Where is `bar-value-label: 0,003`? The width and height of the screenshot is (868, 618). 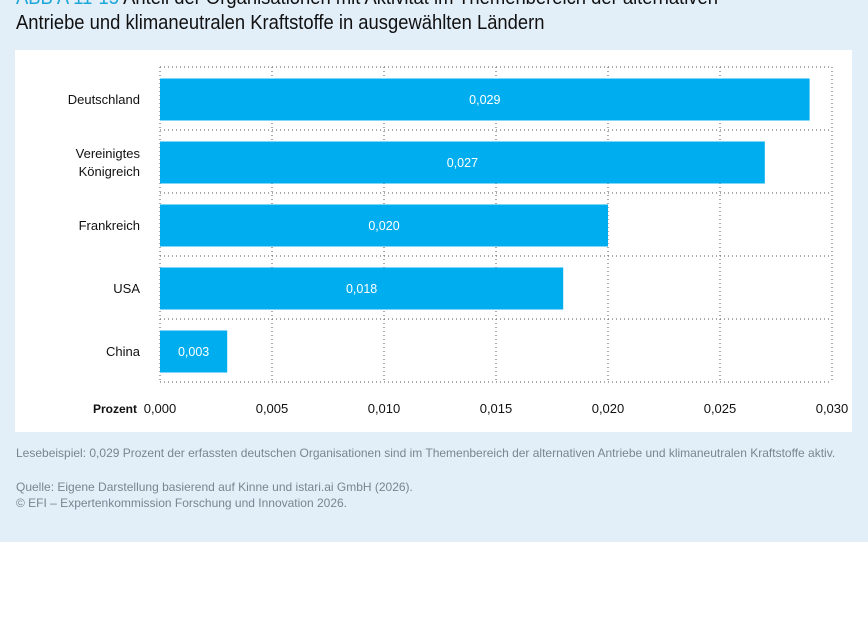 bar-value-label: 0,003 is located at coordinates (193, 352).